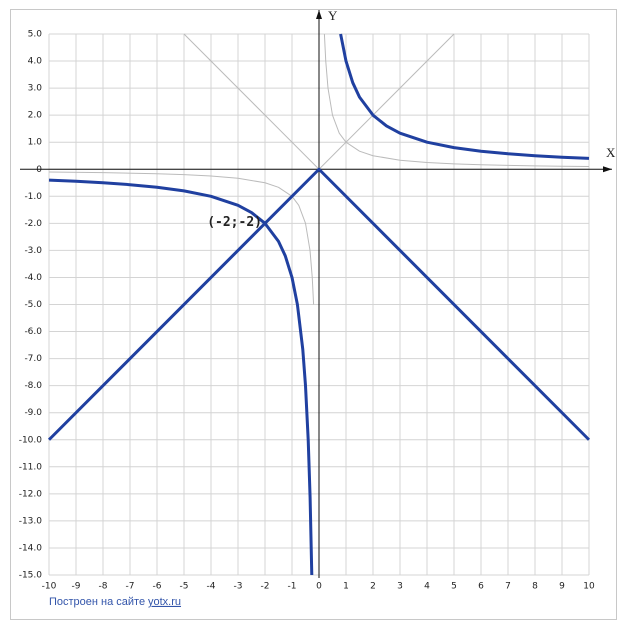 The image size is (627, 630). Describe the element at coordinates (589, 587) in the screenshot. I see `x-tick-label: 10` at that location.